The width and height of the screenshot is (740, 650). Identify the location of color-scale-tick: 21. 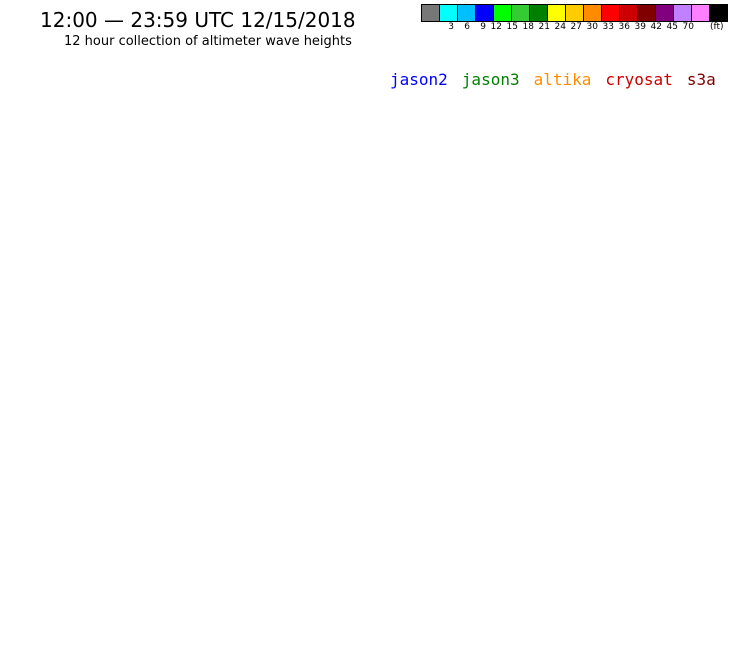
(544, 27).